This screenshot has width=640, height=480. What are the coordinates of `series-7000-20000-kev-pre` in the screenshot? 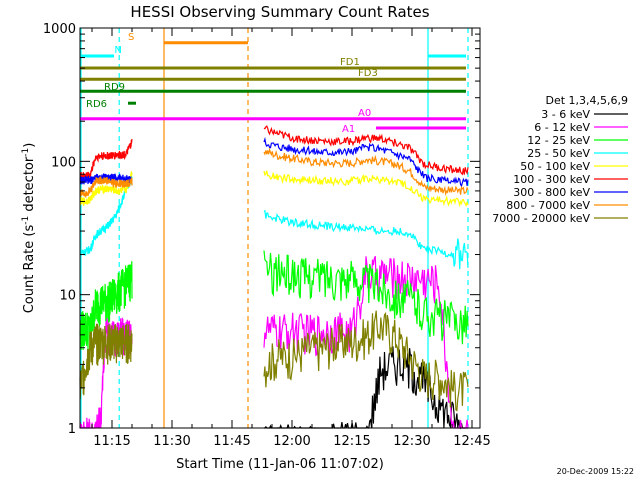 It's located at (106, 361).